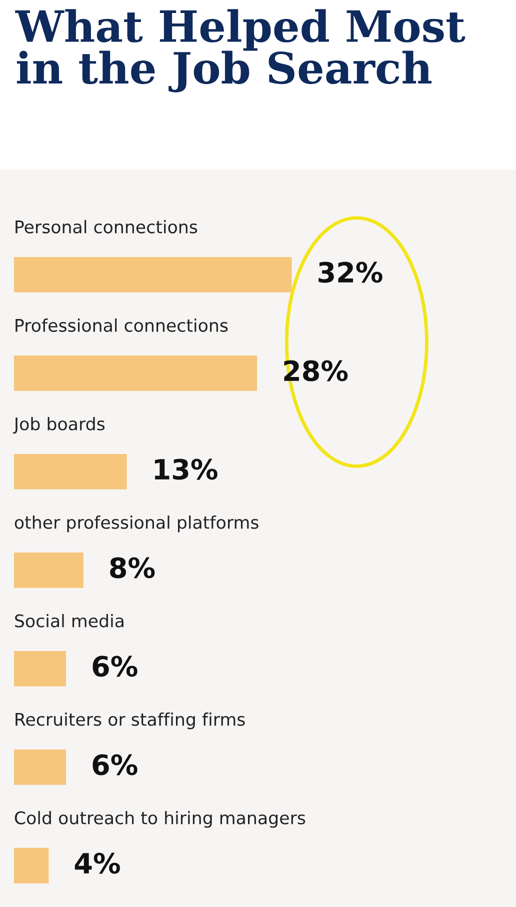 This screenshot has width=516, height=907. What do you see at coordinates (160, 819) in the screenshot?
I see `y-tick-label: Cold outreach to hiring managers` at bounding box center [160, 819].